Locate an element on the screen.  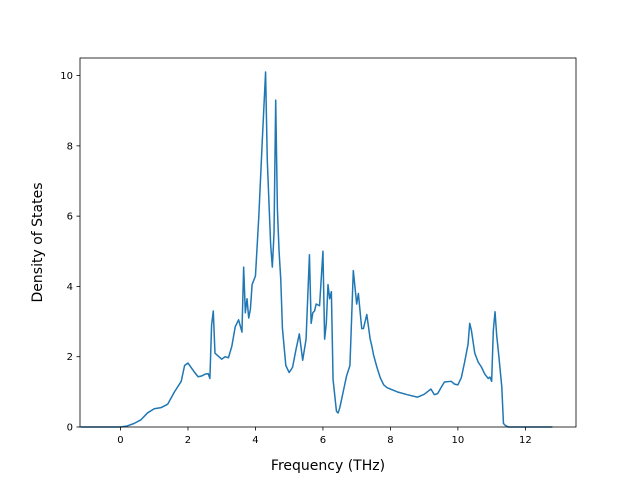
x-tick-label: 10 is located at coordinates (458, 440).